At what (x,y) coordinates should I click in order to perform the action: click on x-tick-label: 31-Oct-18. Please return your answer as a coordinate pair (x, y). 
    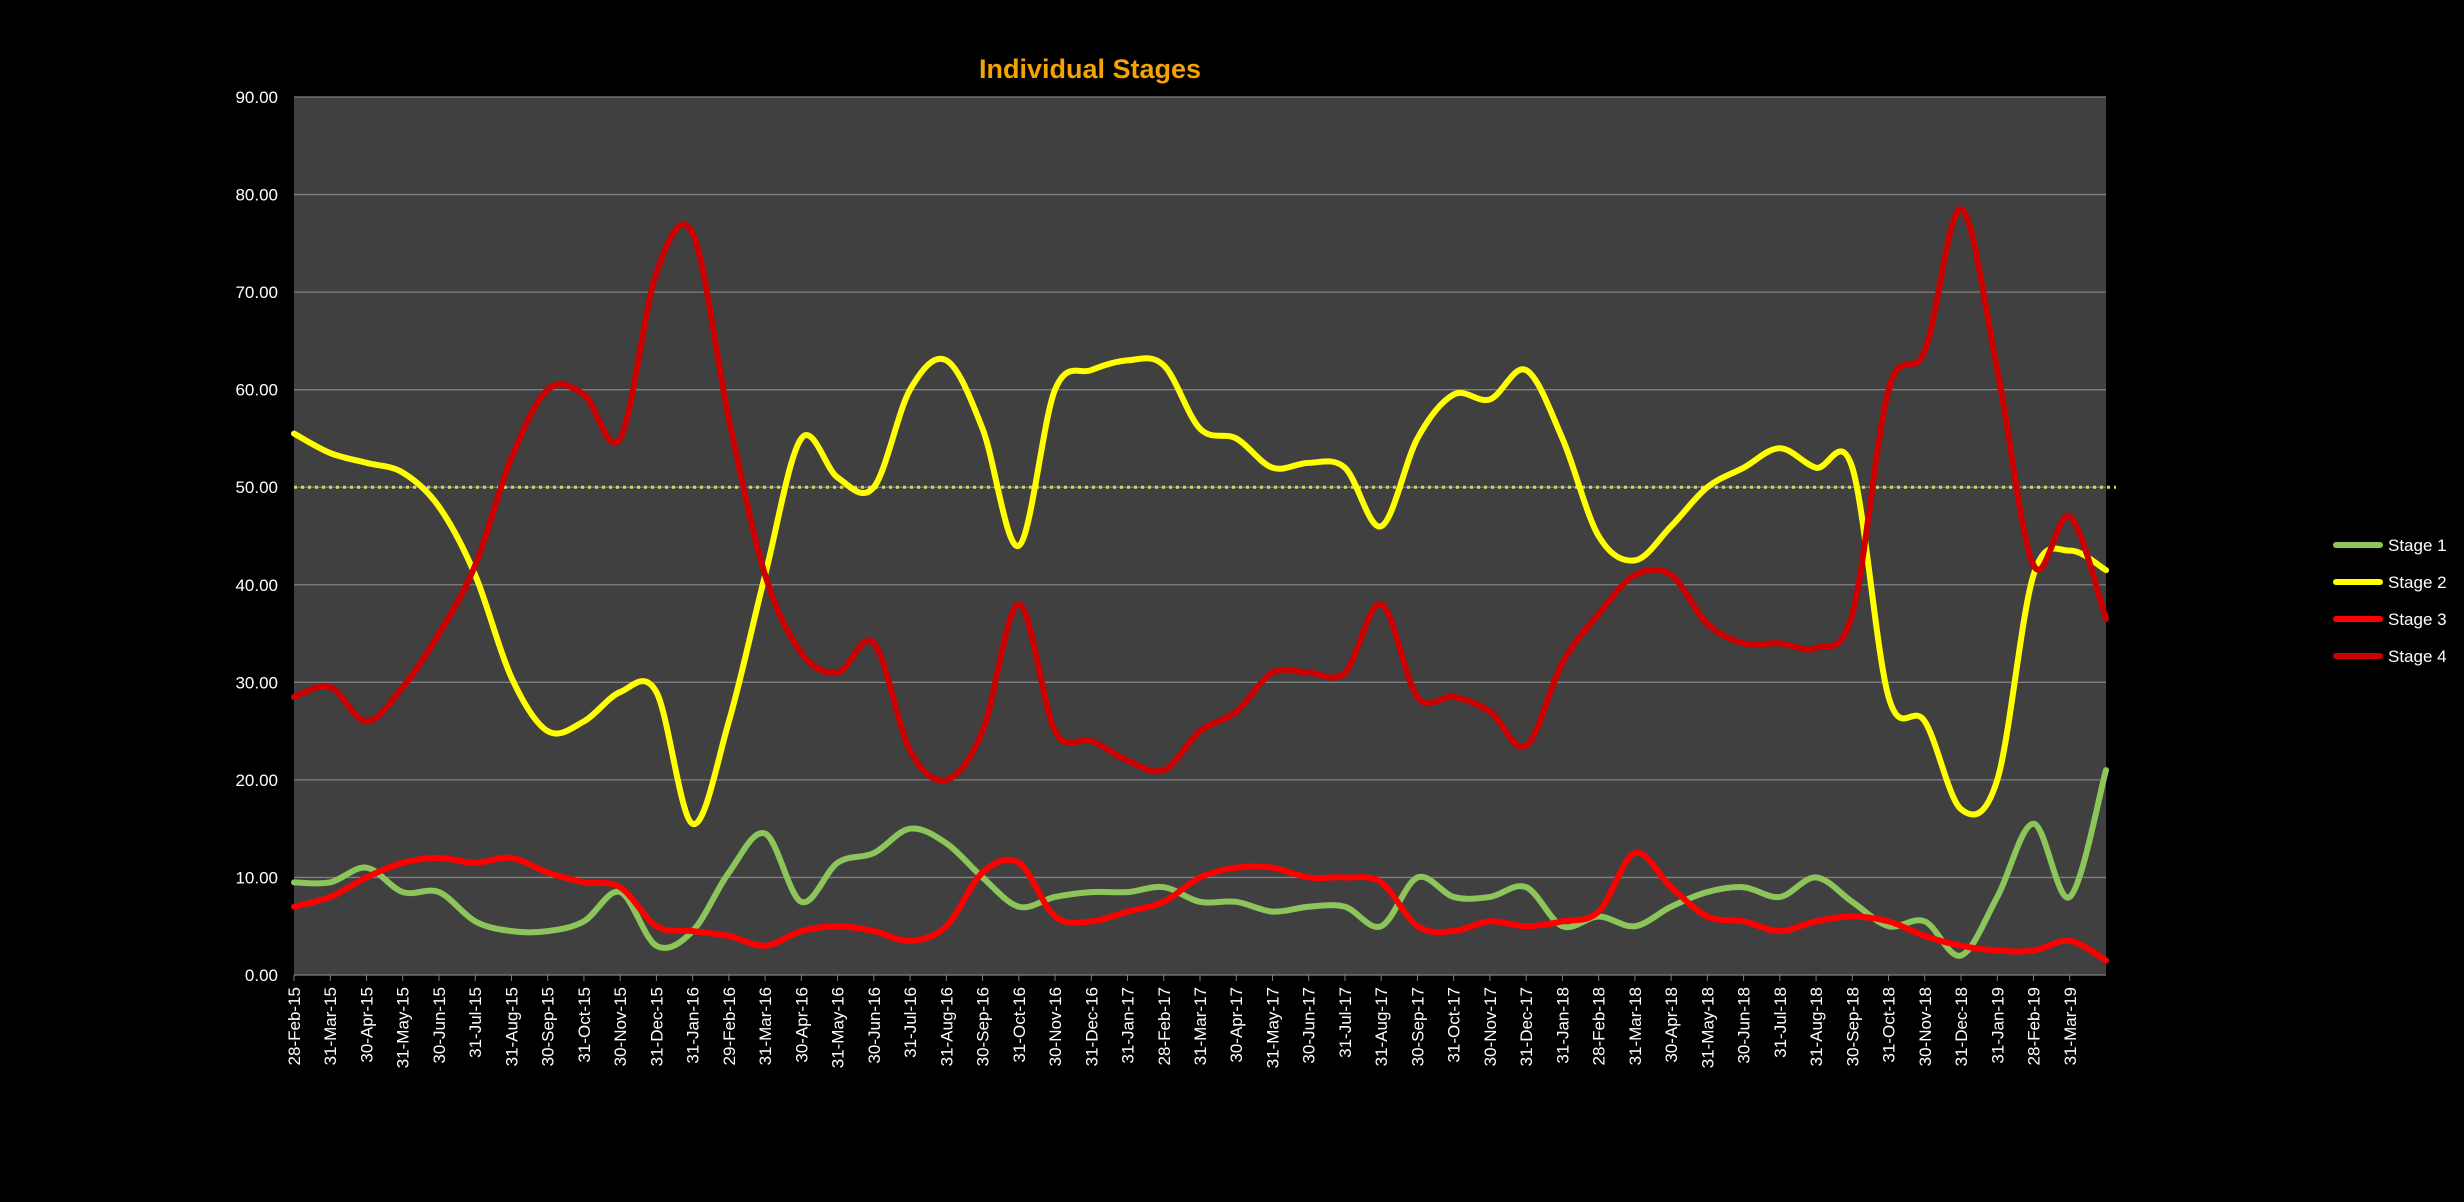
    Looking at the image, I should click on (1889, 1025).